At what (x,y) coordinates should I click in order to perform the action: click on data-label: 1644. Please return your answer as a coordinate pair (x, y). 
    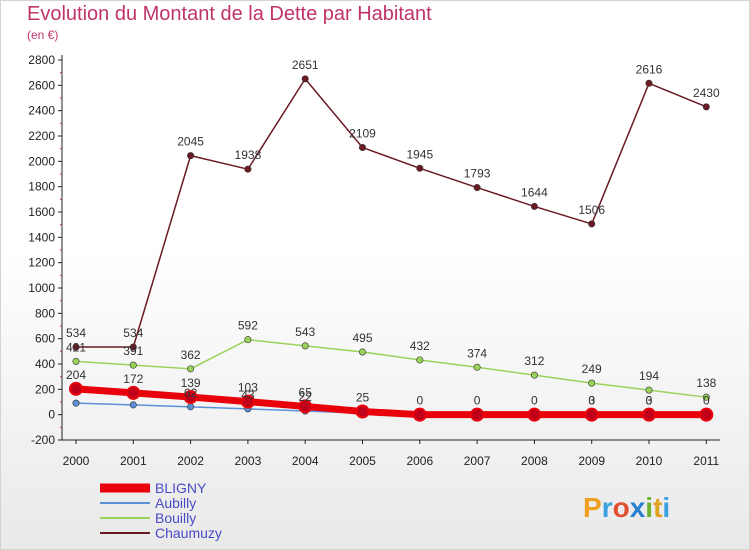
    Looking at the image, I should click on (534, 192).